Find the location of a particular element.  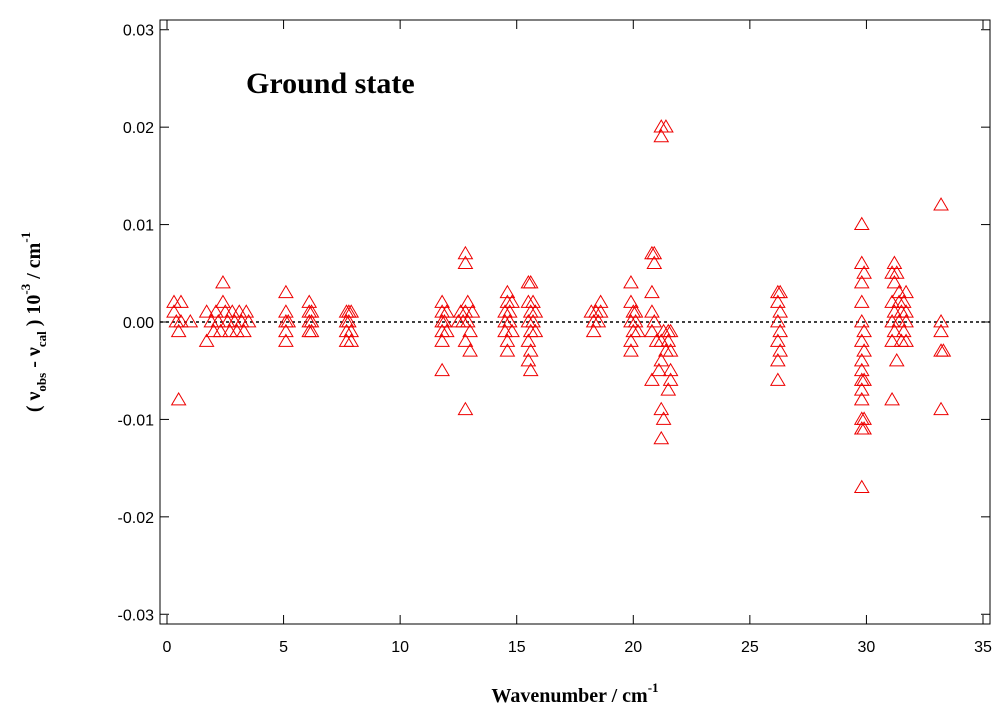

x-tick-label: 30 is located at coordinates (867, 647).